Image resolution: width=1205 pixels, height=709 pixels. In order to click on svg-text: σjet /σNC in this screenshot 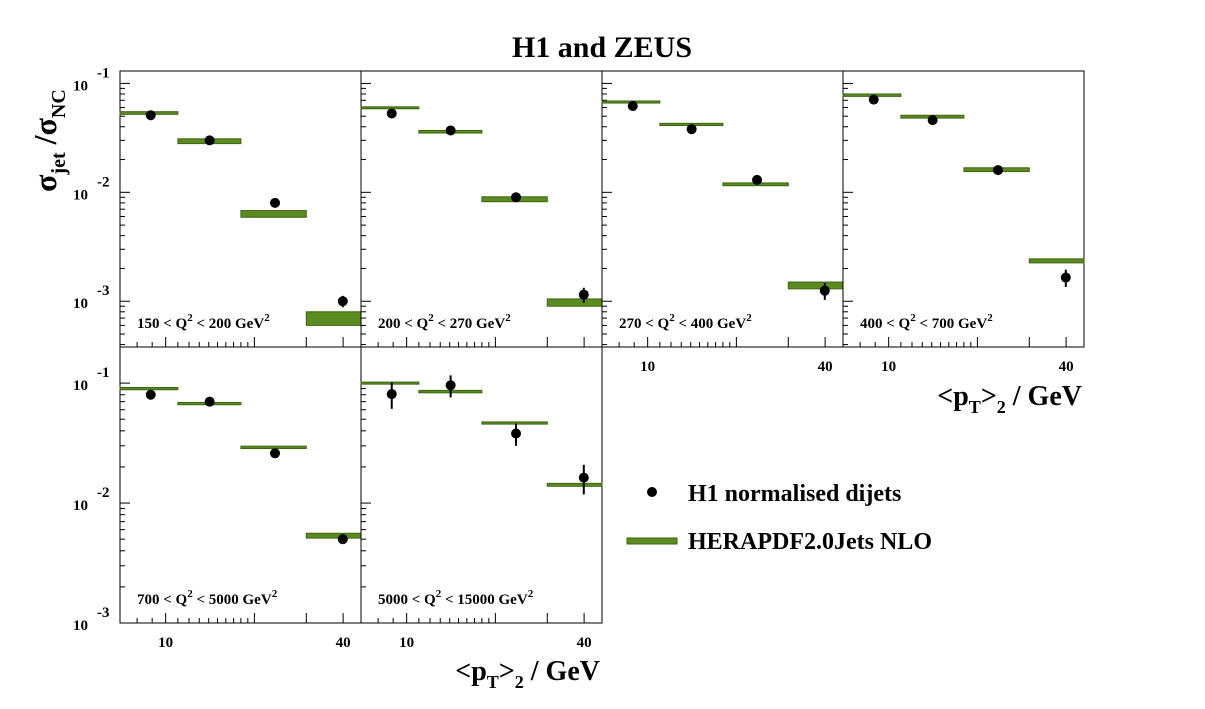, I will do `click(48, 140)`.